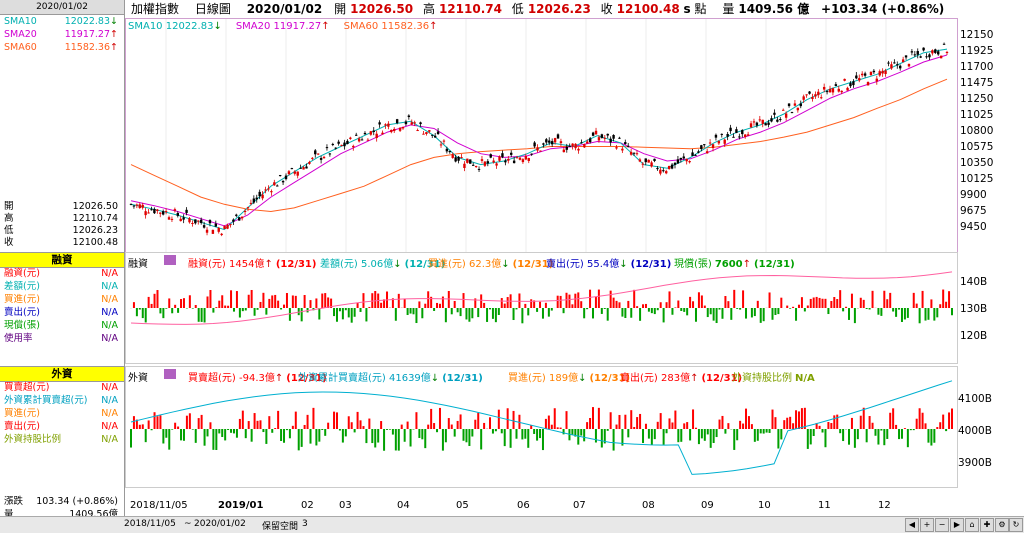 The width and height of the screenshot is (1024, 533). Describe the element at coordinates (972, 525) in the screenshot. I see `home-button: ⌂` at that location.